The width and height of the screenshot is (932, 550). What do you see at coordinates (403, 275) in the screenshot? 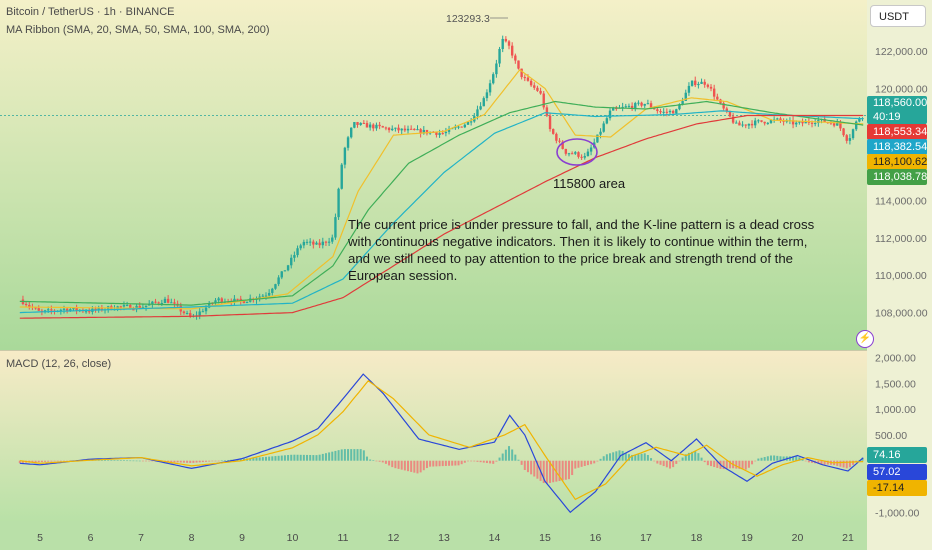
I see `analysis-line: European session.` at bounding box center [403, 275].